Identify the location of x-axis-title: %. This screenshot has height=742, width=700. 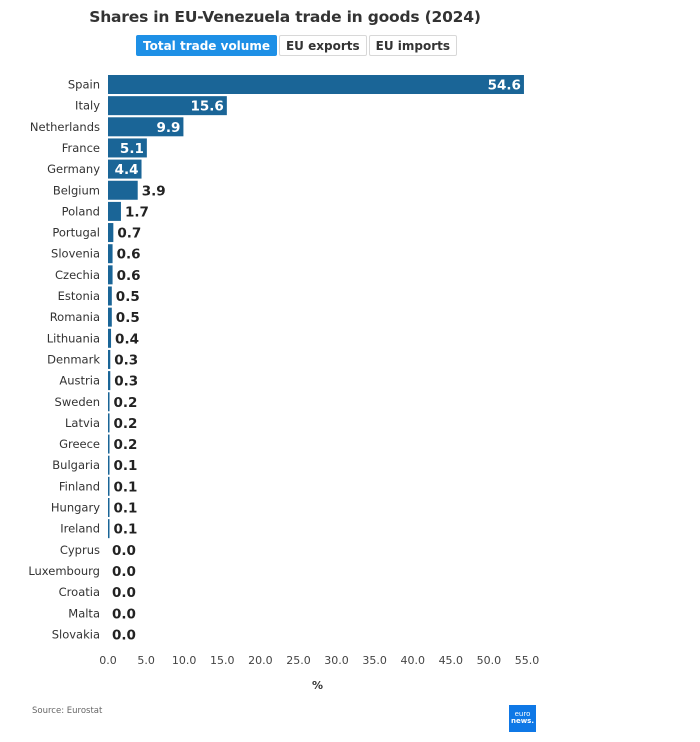
(317, 685).